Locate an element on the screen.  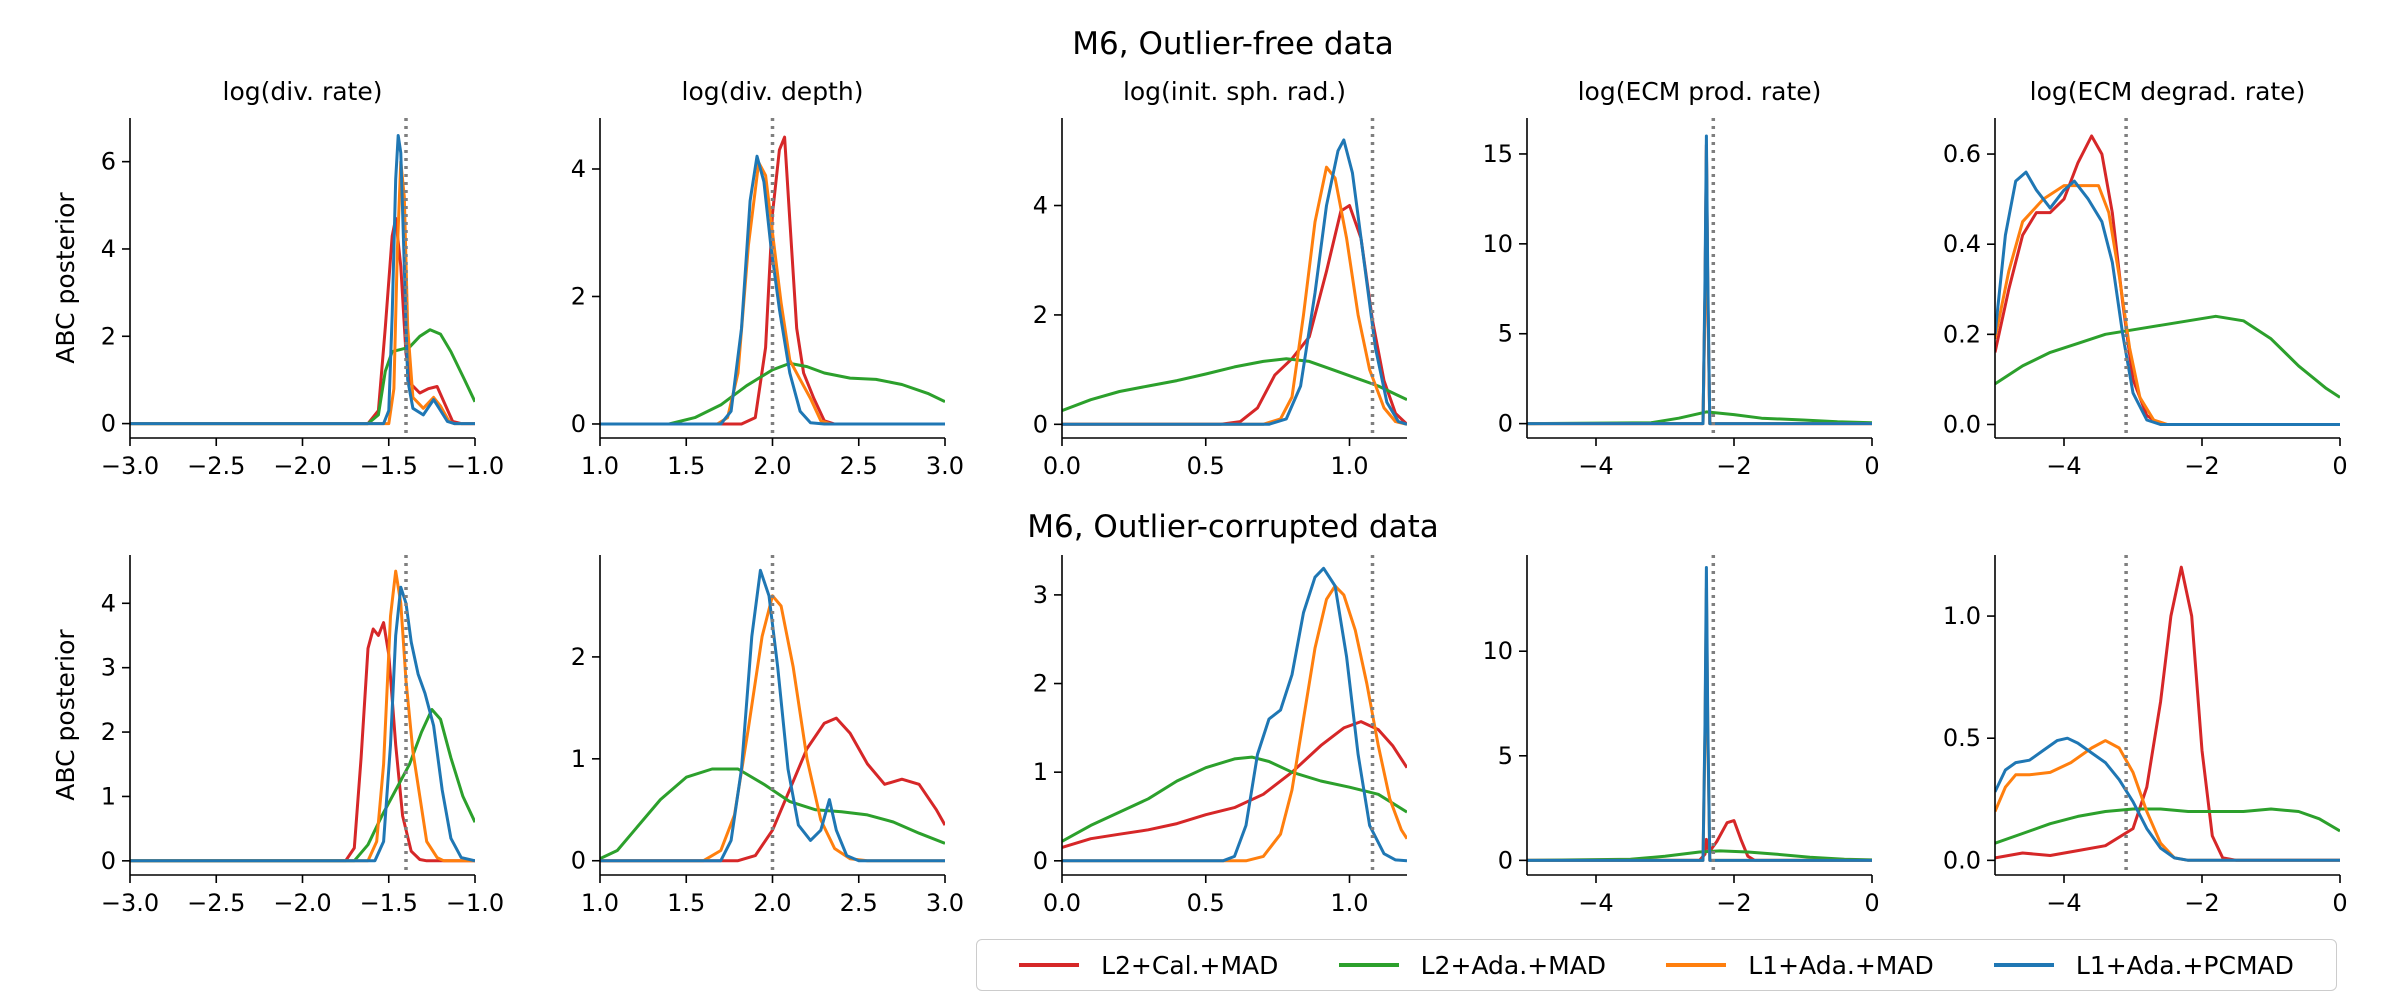
panel-r1c1: 1.0 1.5 2.0 2.5 3.0 0 1 2 is located at coordinates (767, 736).